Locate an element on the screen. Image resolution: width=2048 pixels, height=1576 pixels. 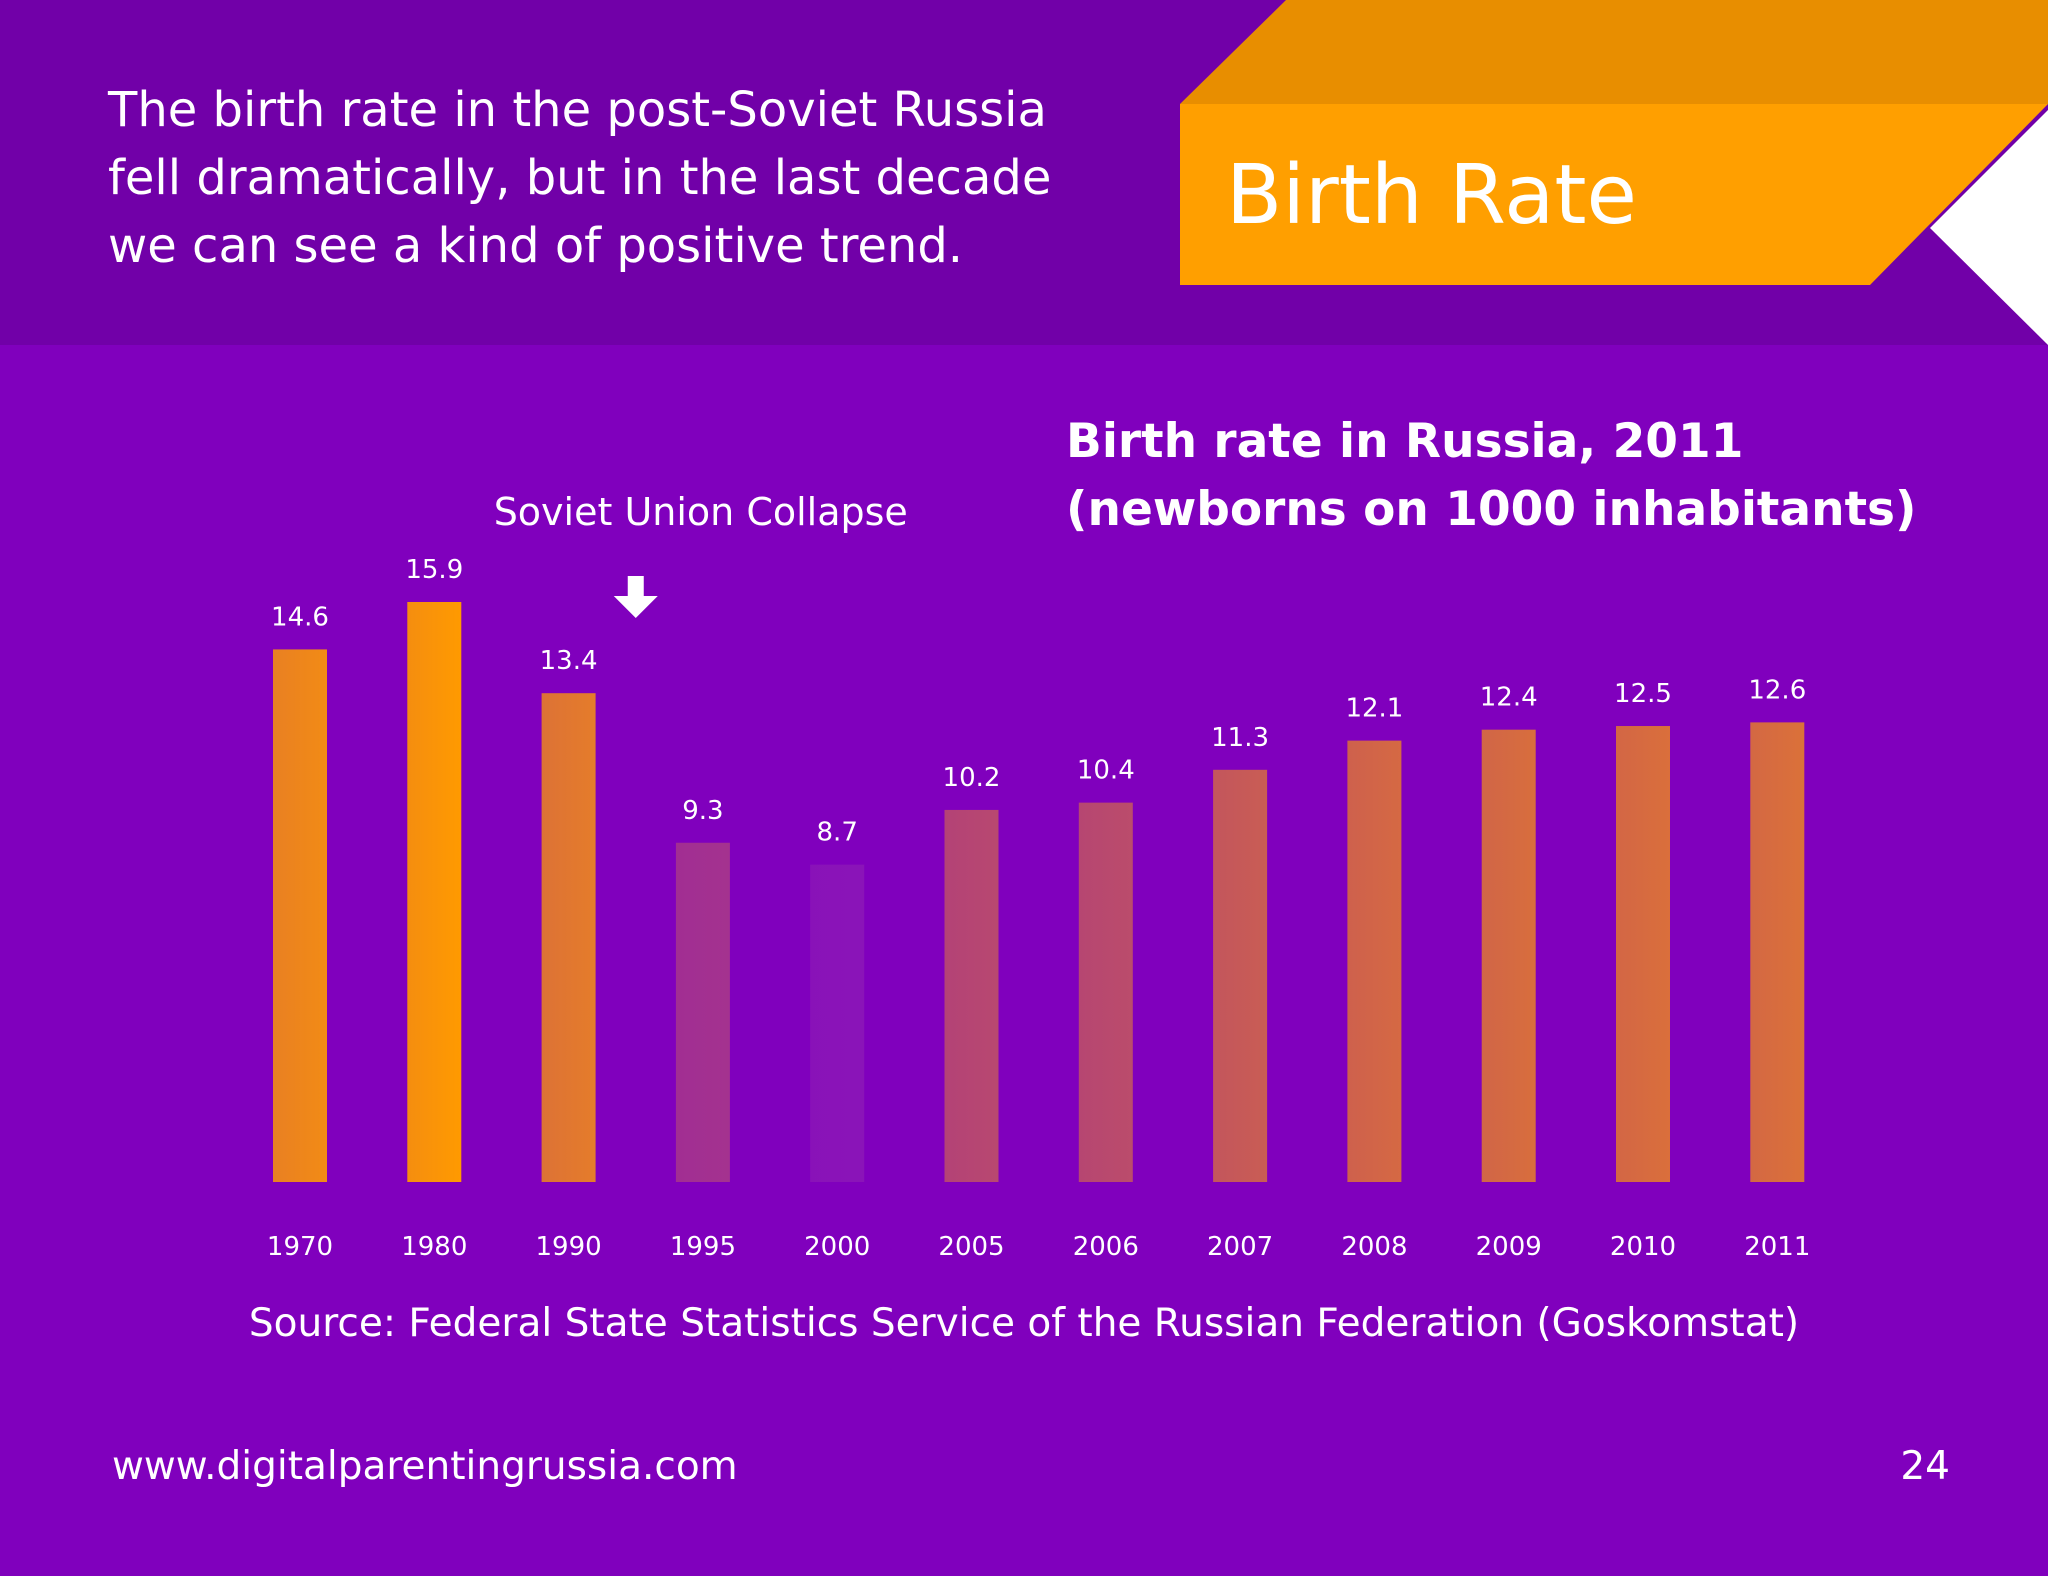
value-label-1995: 9.3 is located at coordinates (702, 811).